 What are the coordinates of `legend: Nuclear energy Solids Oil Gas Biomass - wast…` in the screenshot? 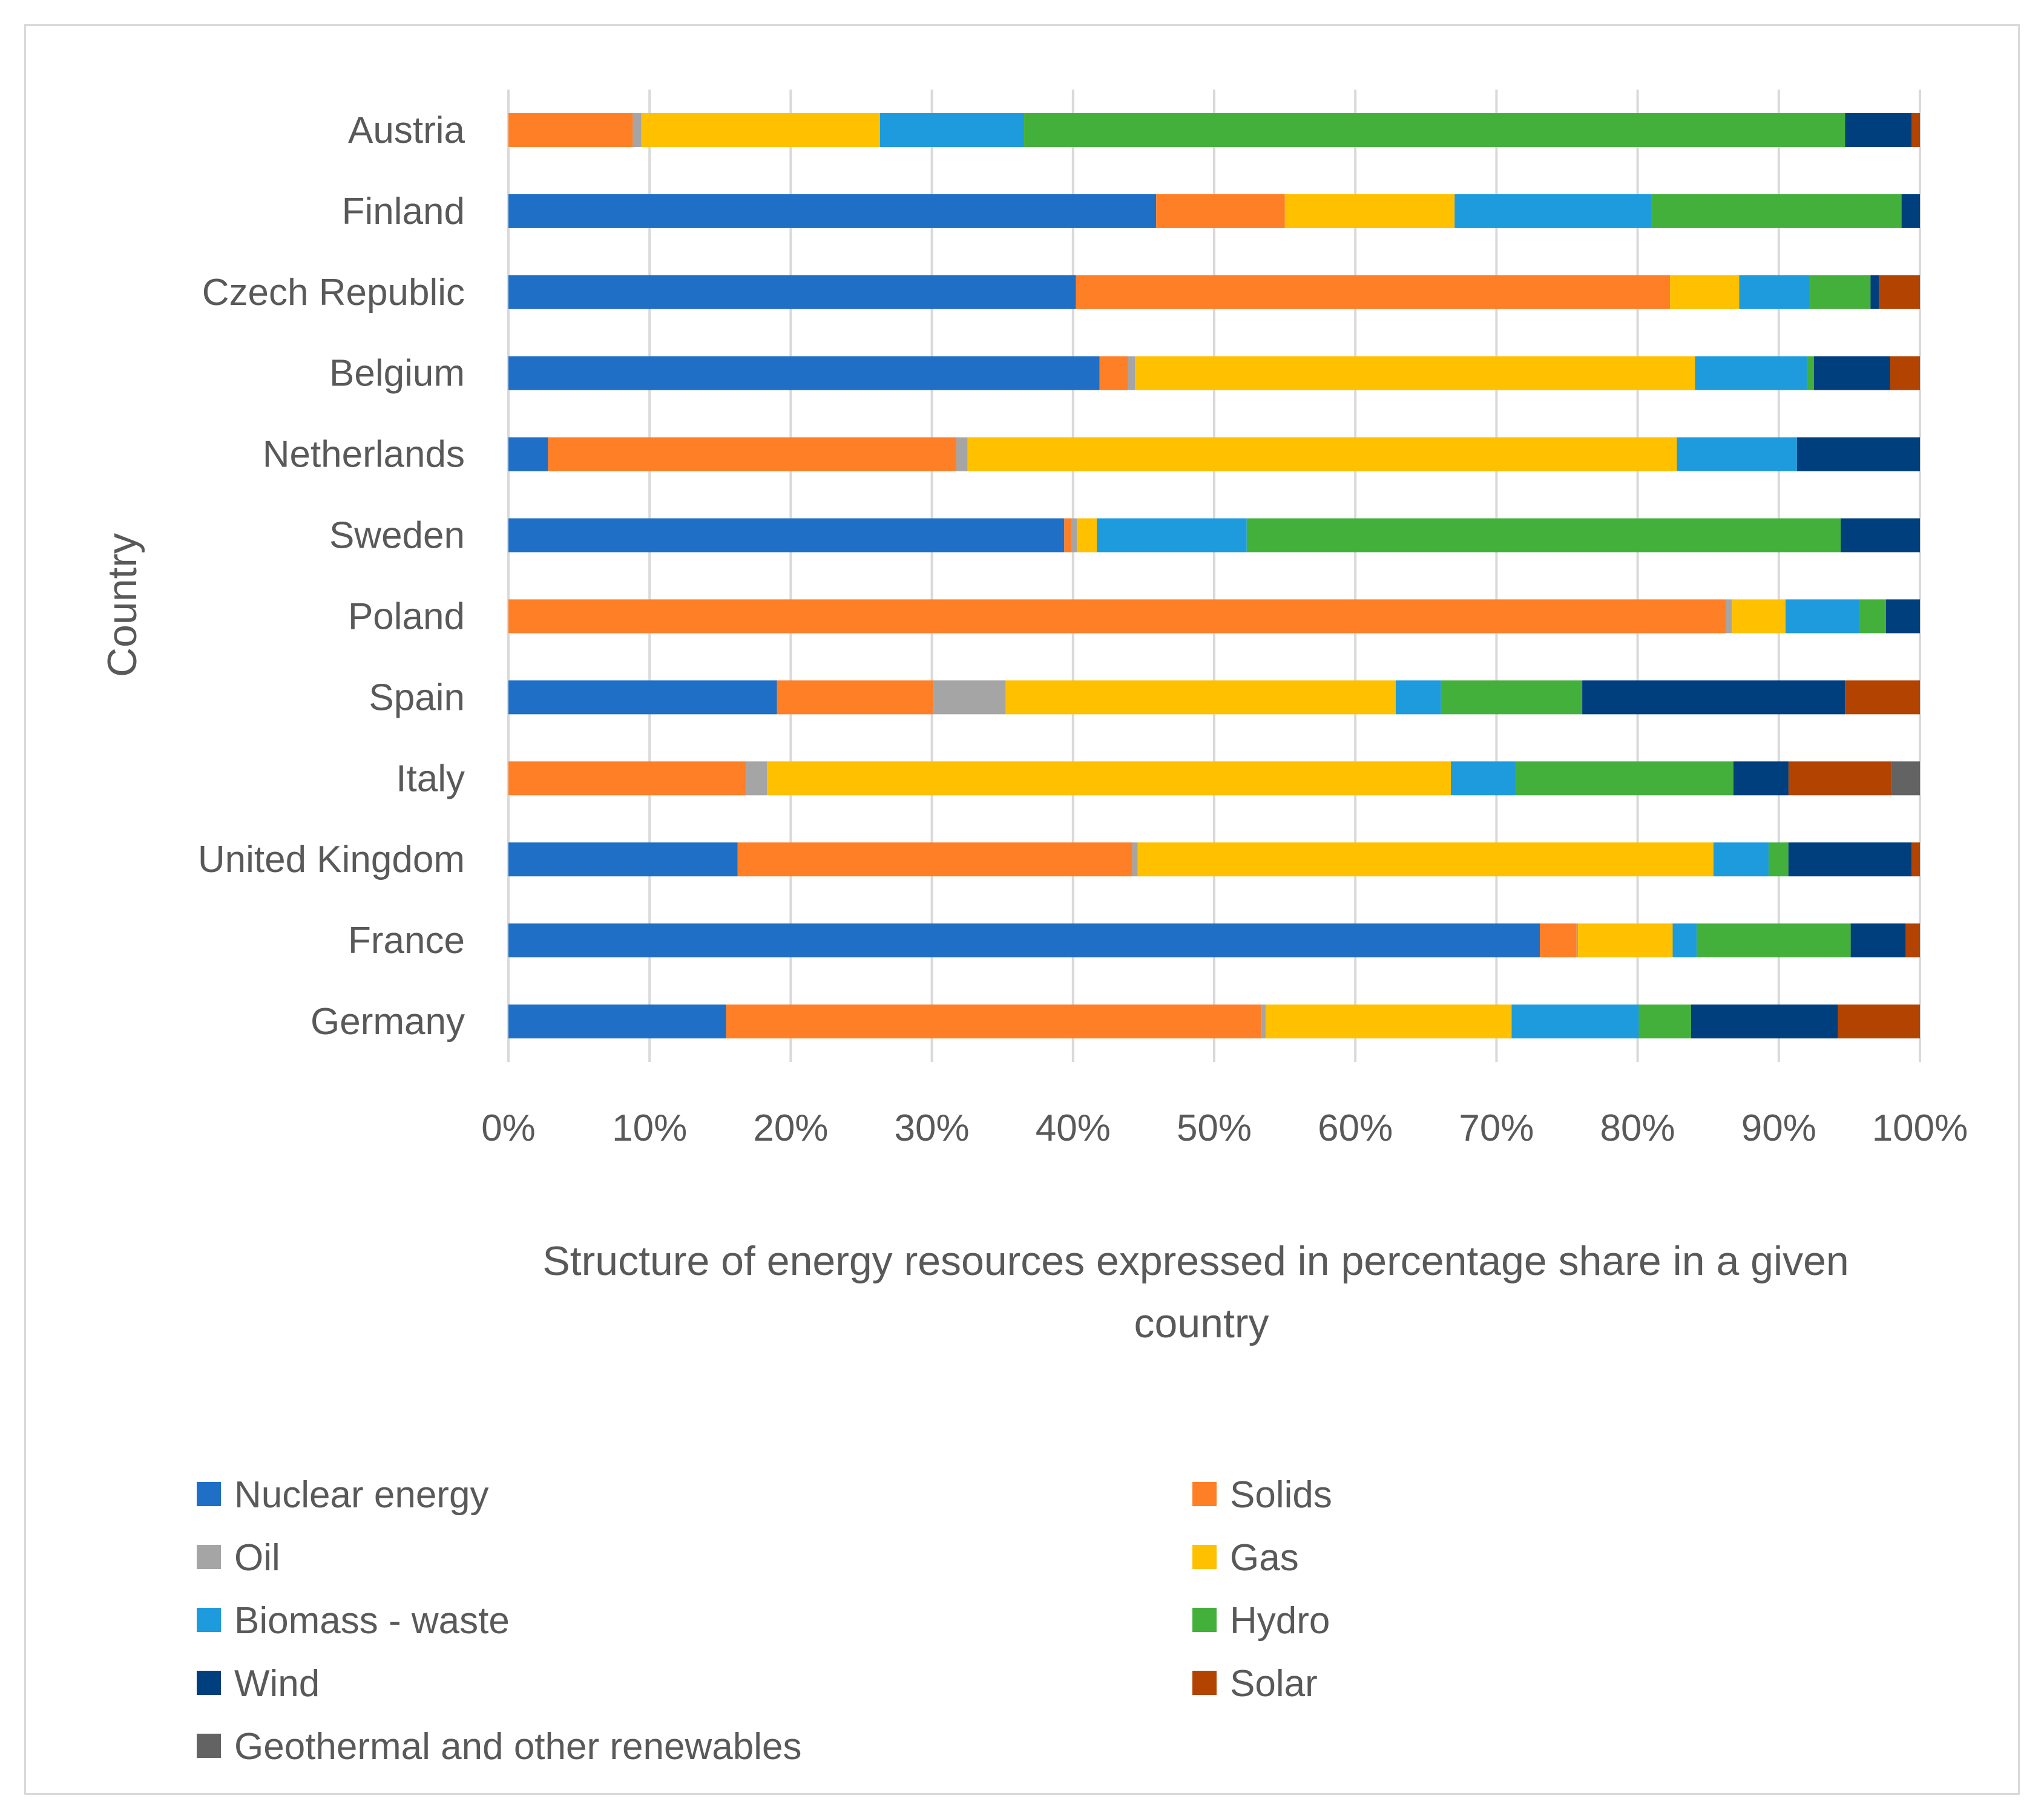 It's located at (764, 1621).